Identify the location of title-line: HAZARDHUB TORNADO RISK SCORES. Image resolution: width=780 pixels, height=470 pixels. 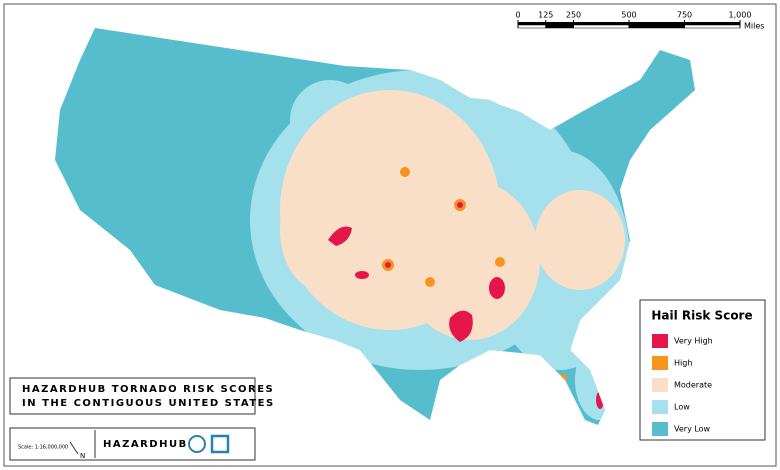
(148, 389).